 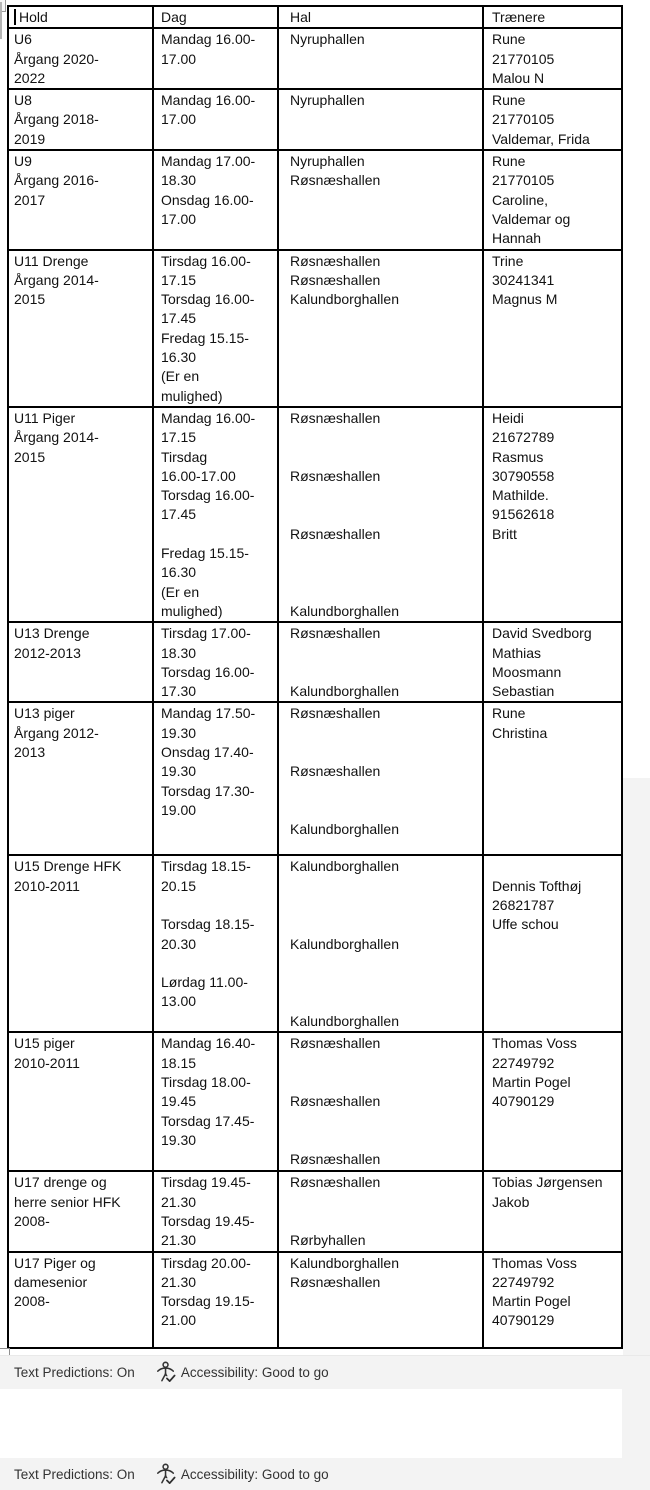 I want to click on cell-dag: Mandag 17.00- 18.30 Onsdag 16.00- 17.00, so click(x=215, y=200).